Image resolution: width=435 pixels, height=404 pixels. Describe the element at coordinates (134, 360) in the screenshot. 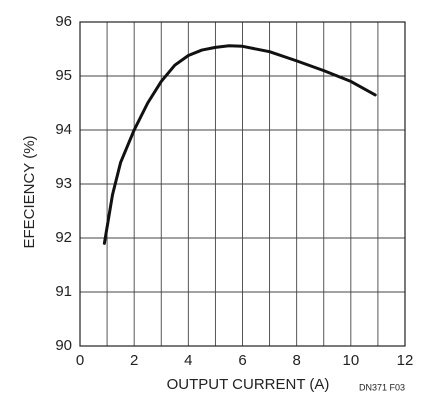

I see `x-tick-label: 2` at that location.